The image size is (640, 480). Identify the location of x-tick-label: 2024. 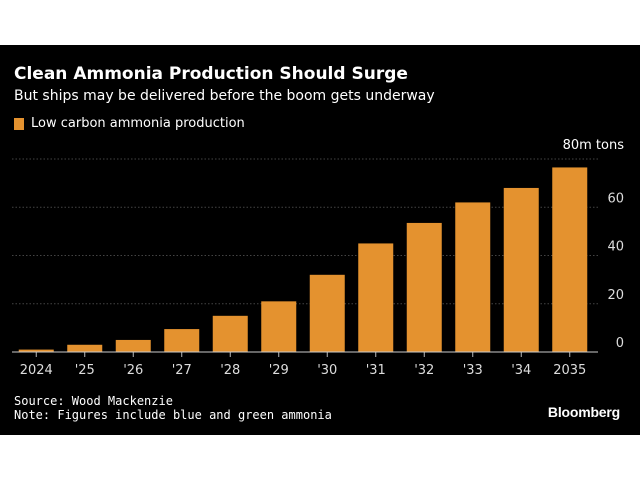
(36, 370).